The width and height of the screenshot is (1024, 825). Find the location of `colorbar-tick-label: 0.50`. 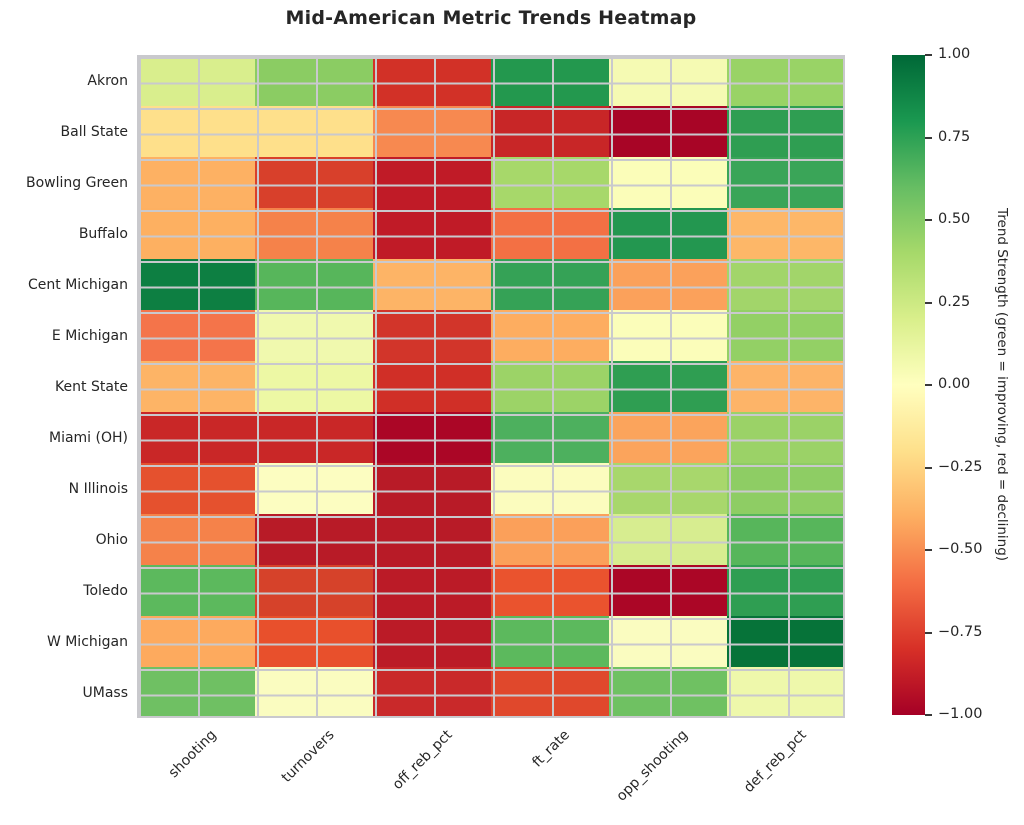

colorbar-tick-label: 0.50 is located at coordinates (954, 219).